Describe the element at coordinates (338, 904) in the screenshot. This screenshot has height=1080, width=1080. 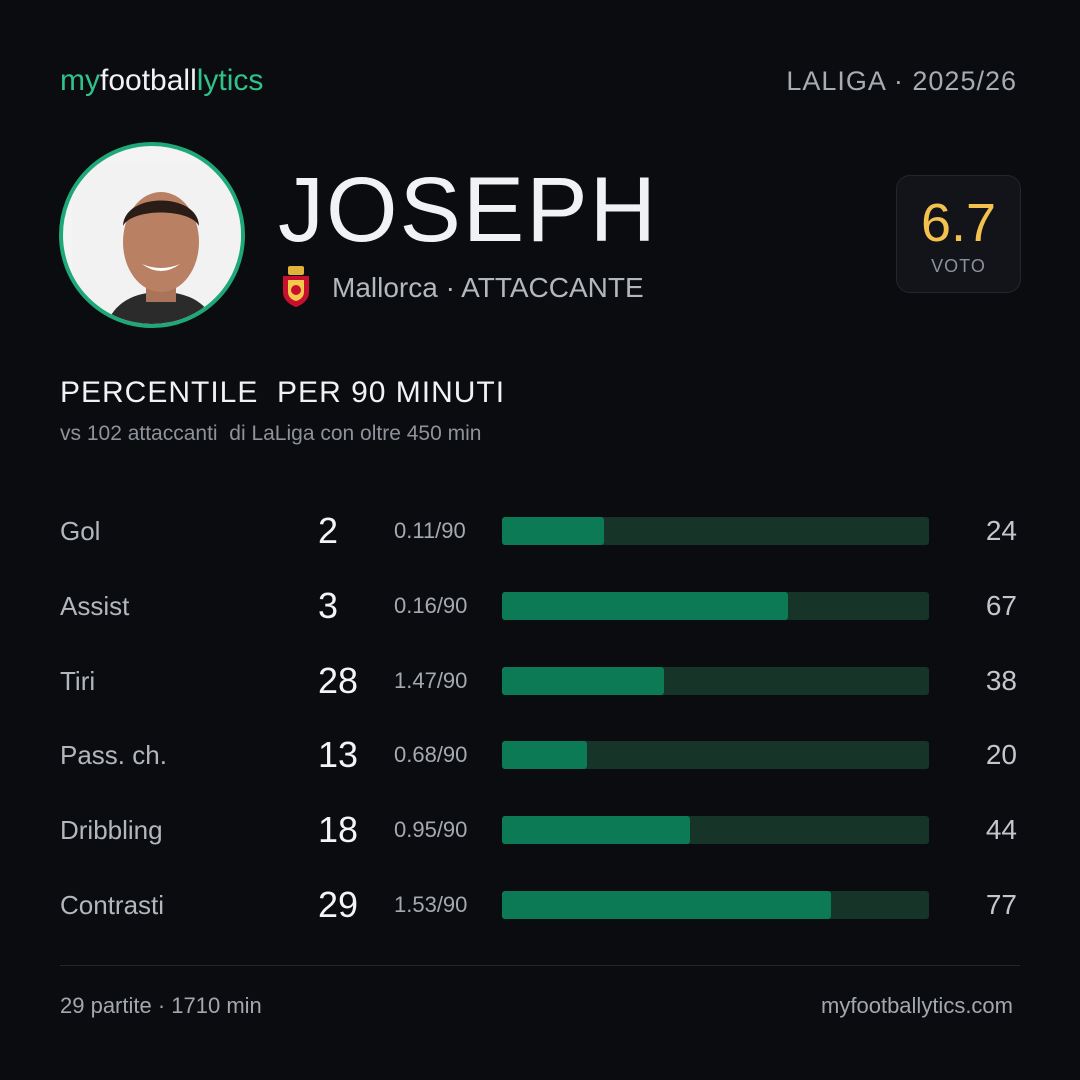
I see `stat-total: 29` at that location.